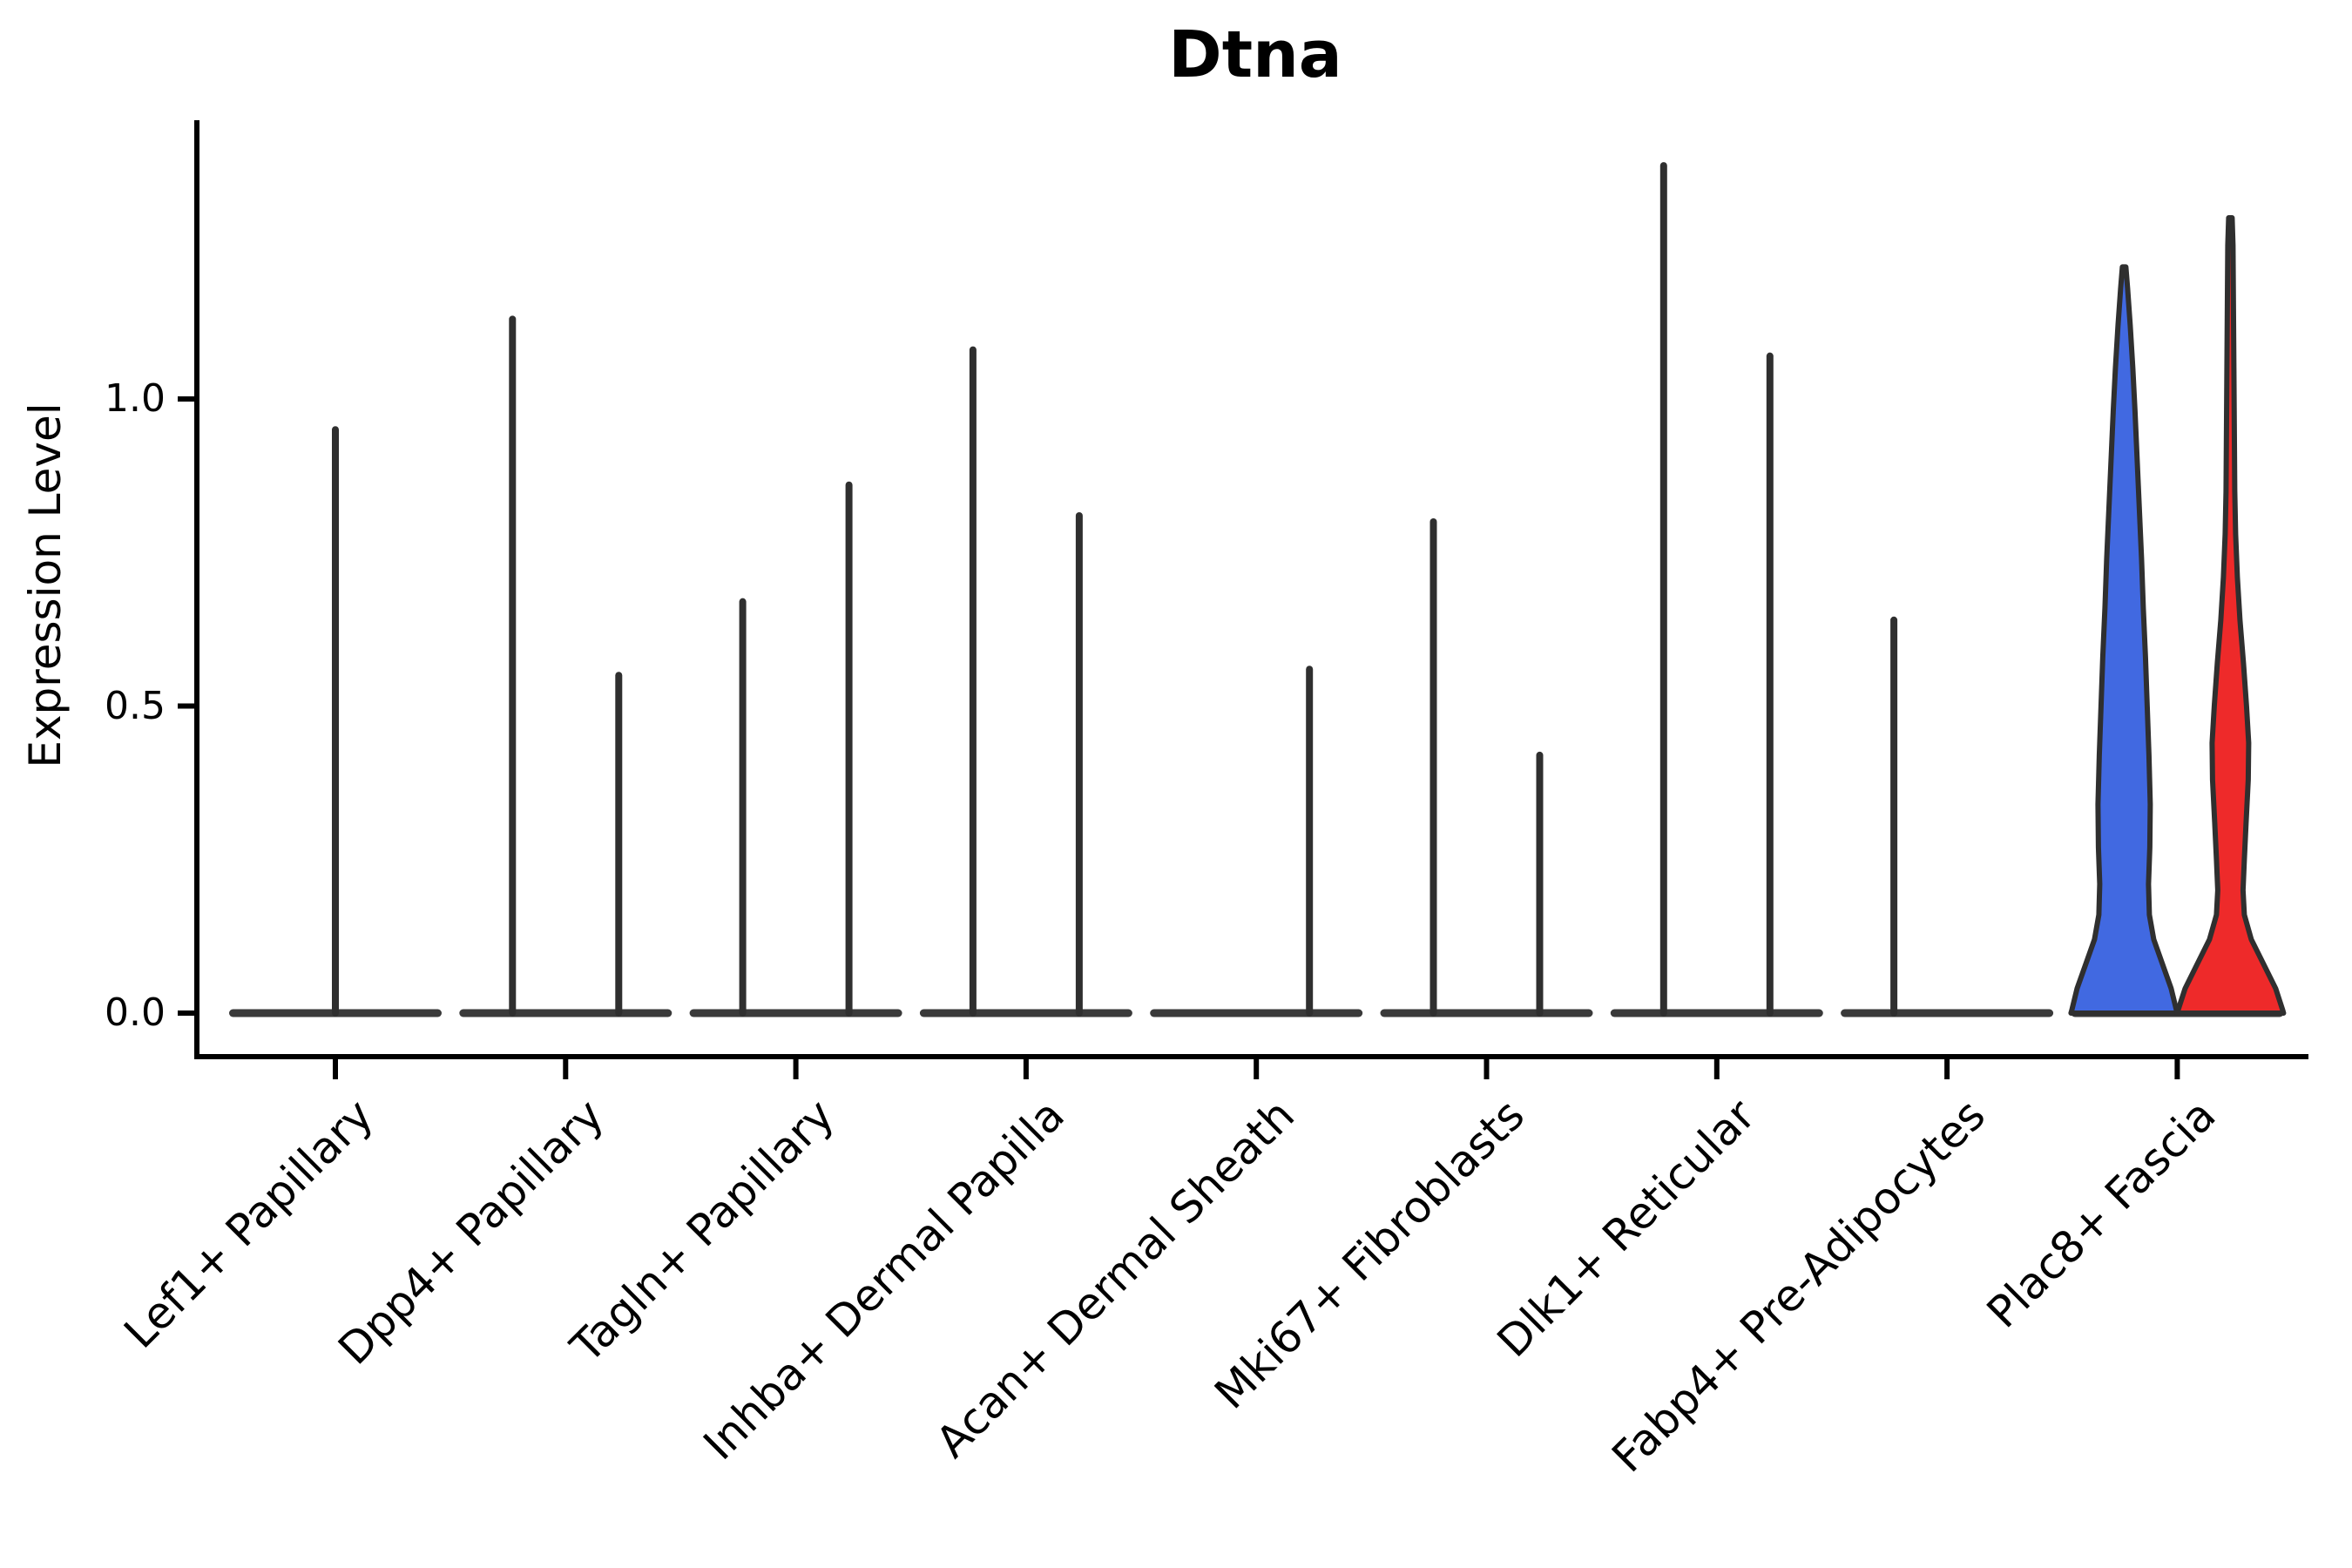  What do you see at coordinates (1255, 54) in the screenshot?
I see `chart-title: Dtna` at bounding box center [1255, 54].